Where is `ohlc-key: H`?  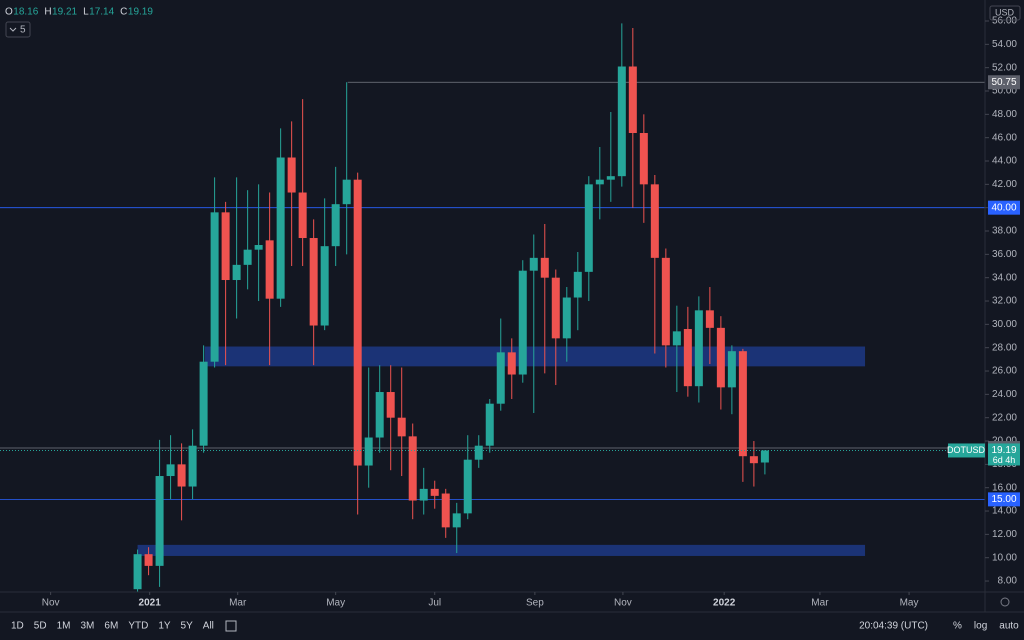
ohlc-key: H is located at coordinates (47, 12).